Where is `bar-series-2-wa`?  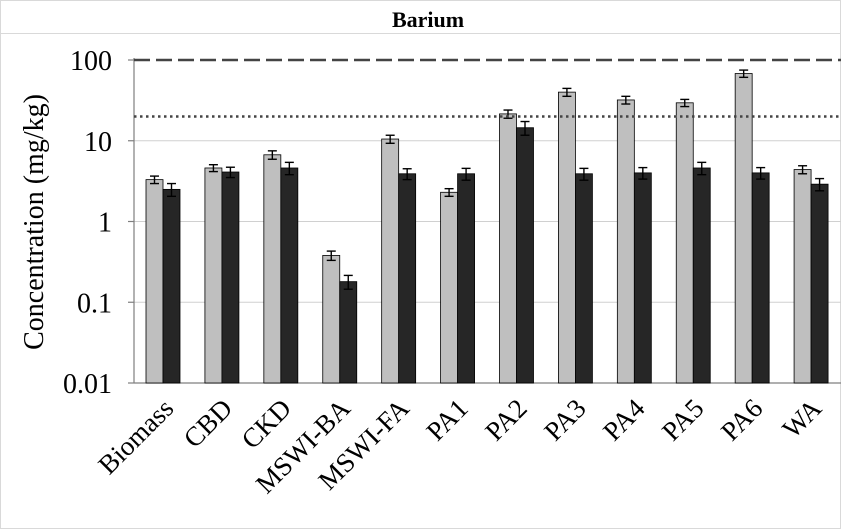 bar-series-2-wa is located at coordinates (819, 283).